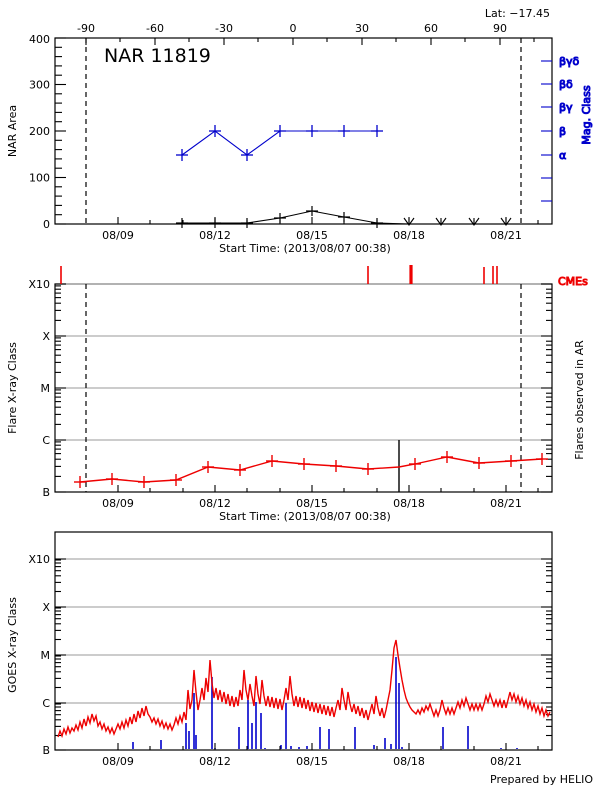  I want to click on panel2-x-ticks, so click(328, 488).